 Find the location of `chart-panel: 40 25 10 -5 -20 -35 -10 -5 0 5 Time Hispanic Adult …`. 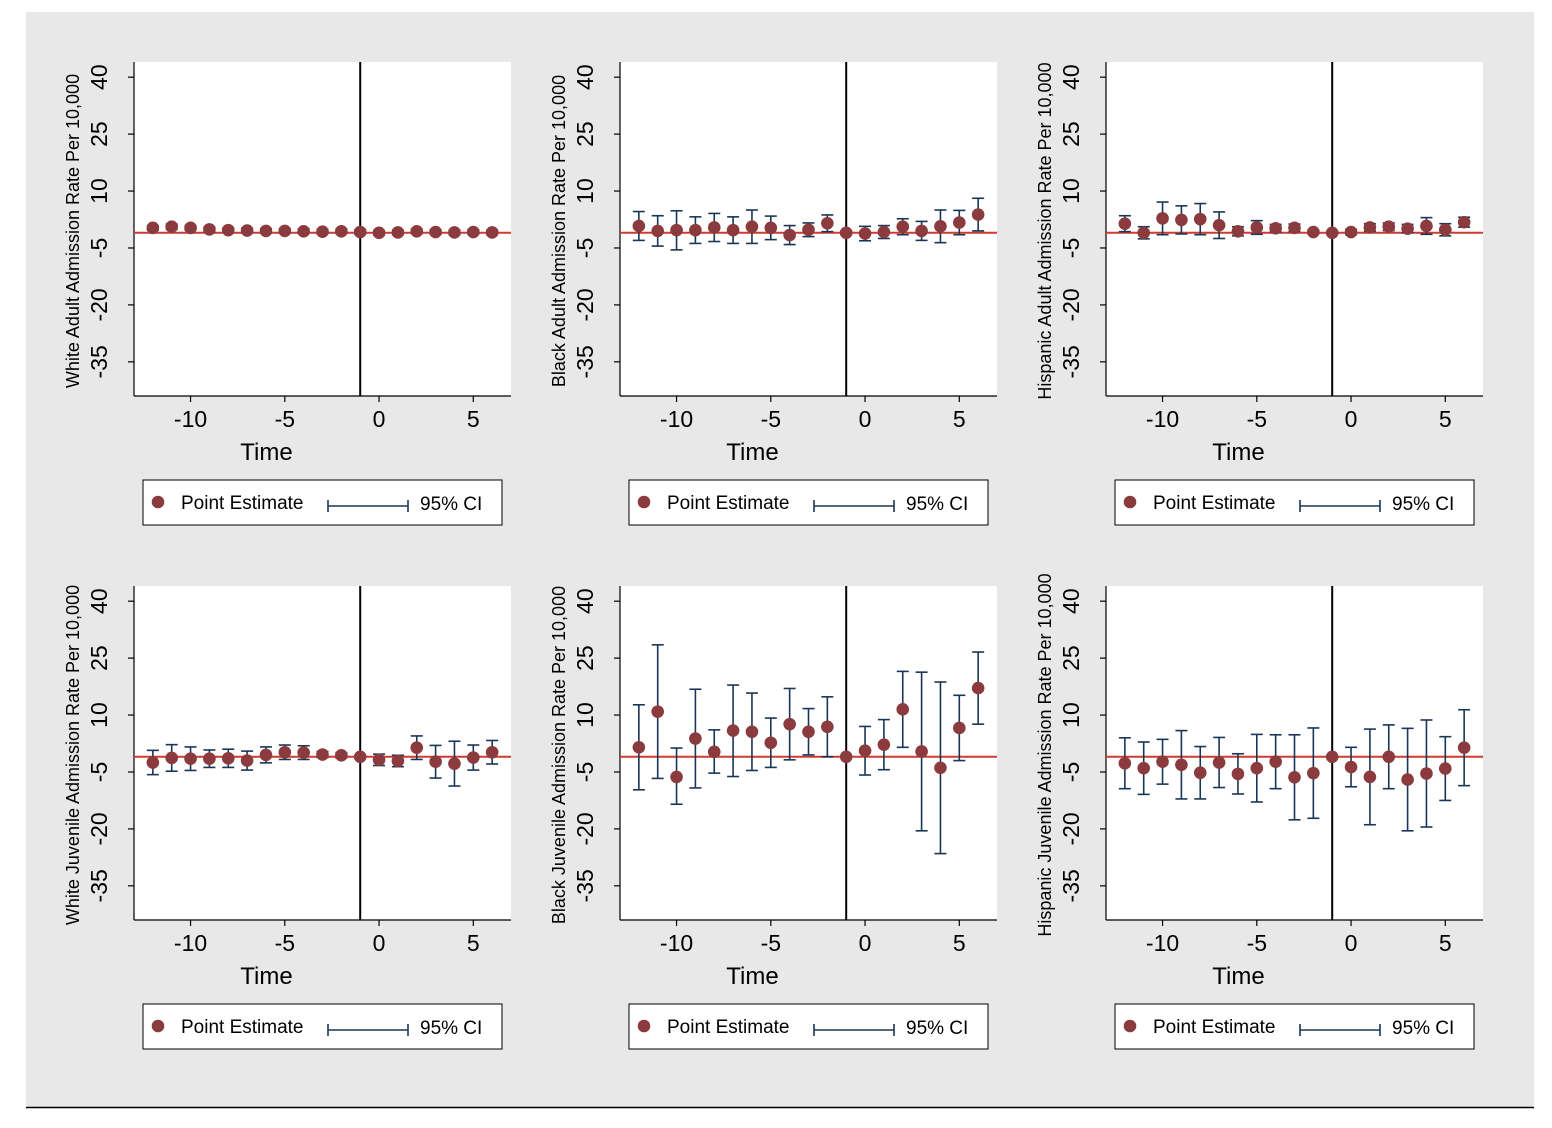

chart-panel: 40 25 10 -5 -20 -35 -10 -5 0 5 Time Hispanic Adult … is located at coordinates (1259, 294).